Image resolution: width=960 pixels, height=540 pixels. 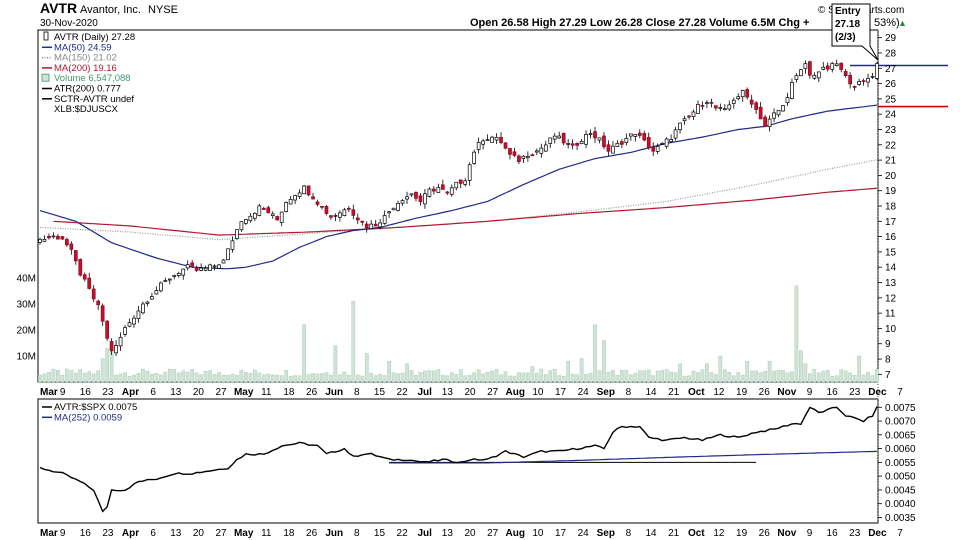 I want to click on y-tick-label: 14, so click(x=891, y=268).